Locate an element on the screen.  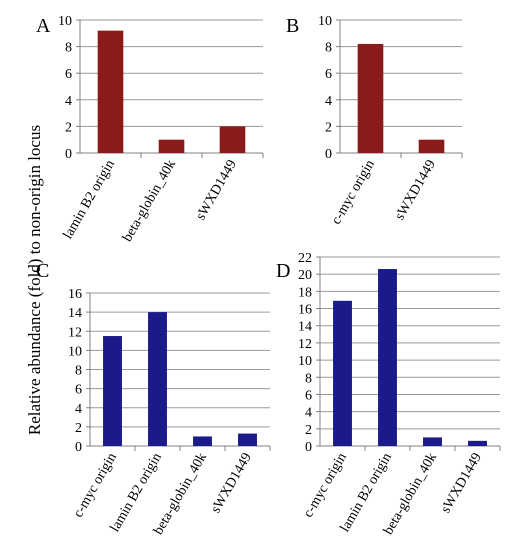
panel-letter: D is located at coordinates (283, 271).